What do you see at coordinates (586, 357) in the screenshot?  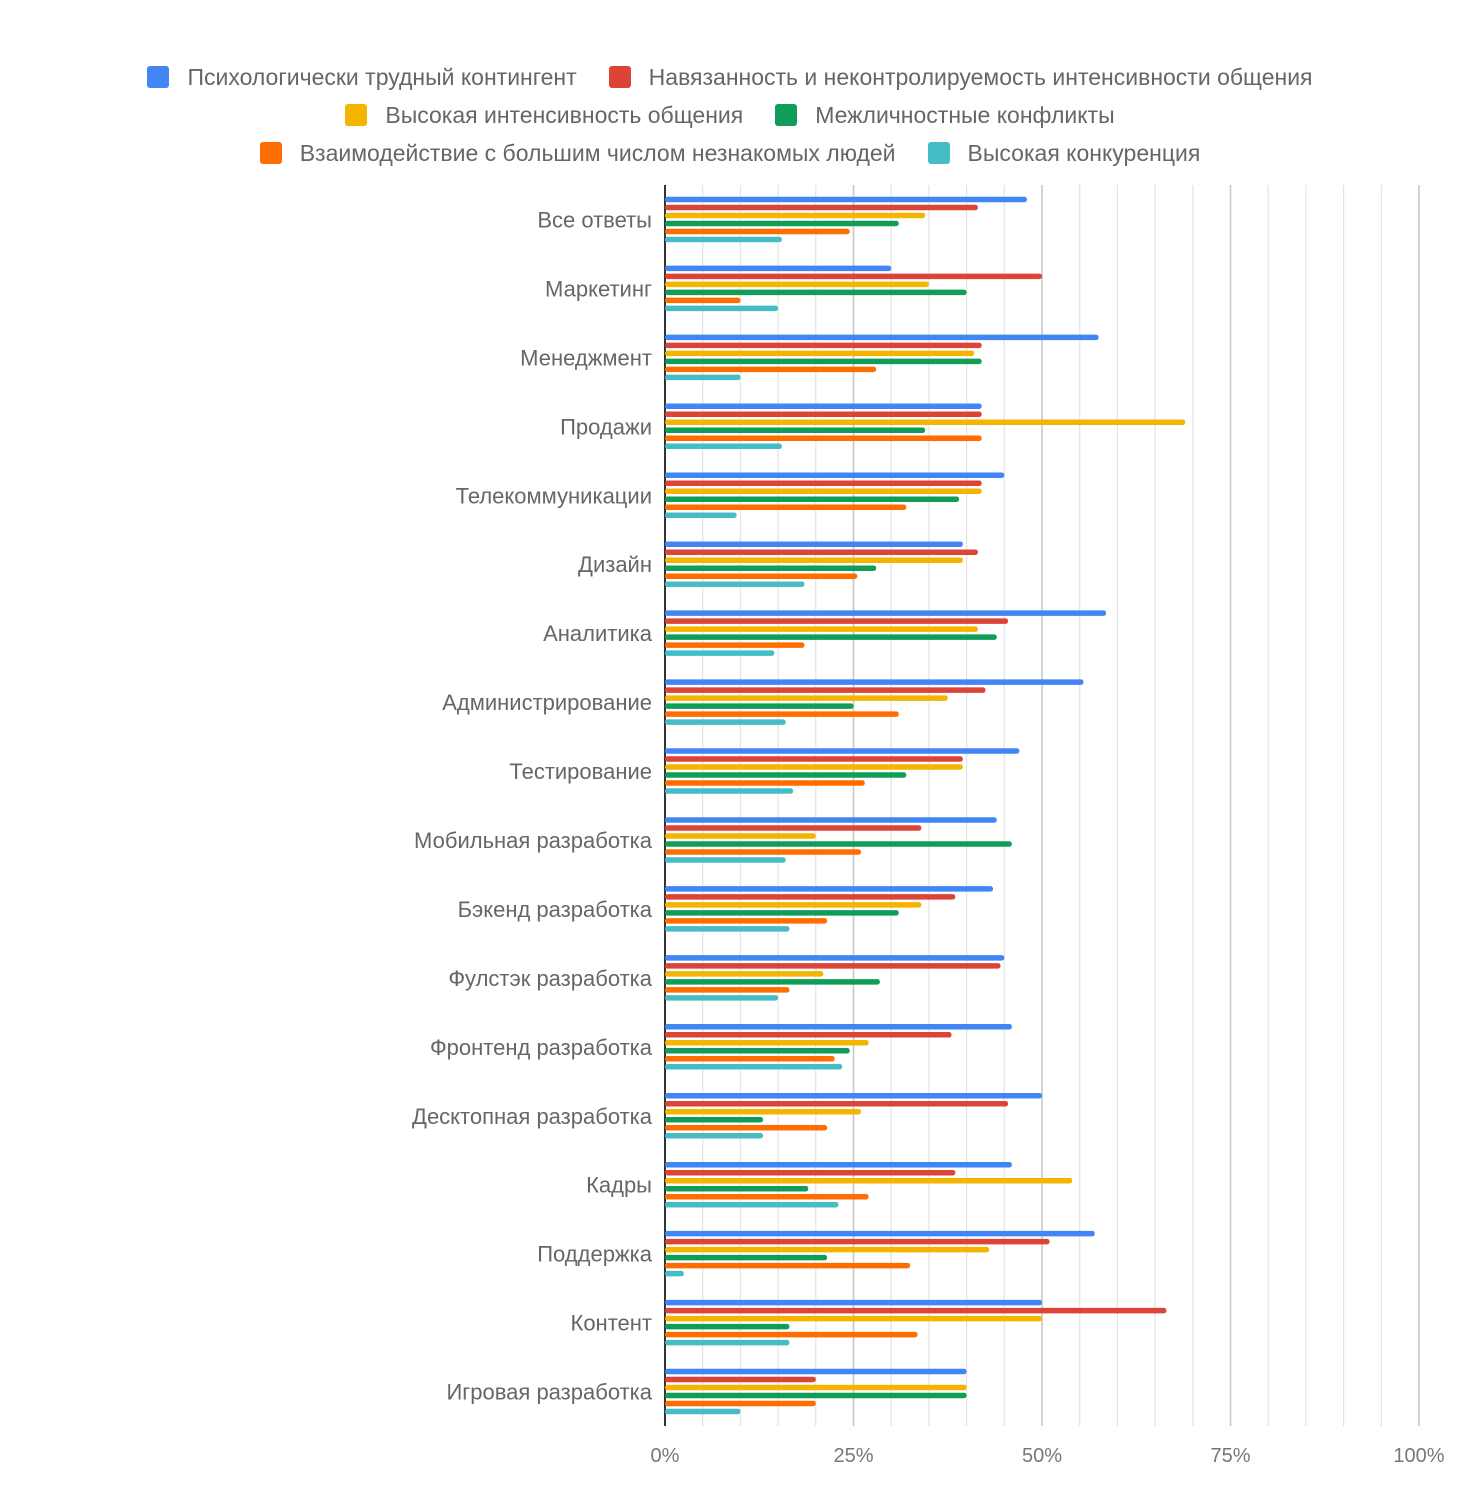 I see `category-label: Менеджмент` at bounding box center [586, 357].